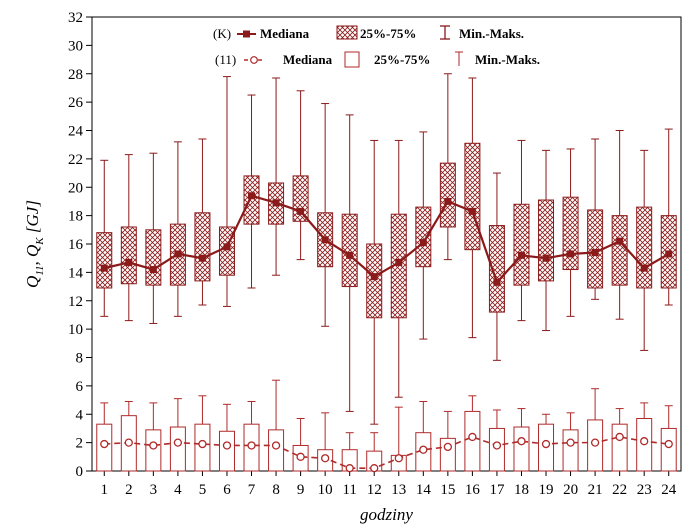 The image size is (693, 524). I want to click on y-axis-title-part: [GJ], so click(32, 218).